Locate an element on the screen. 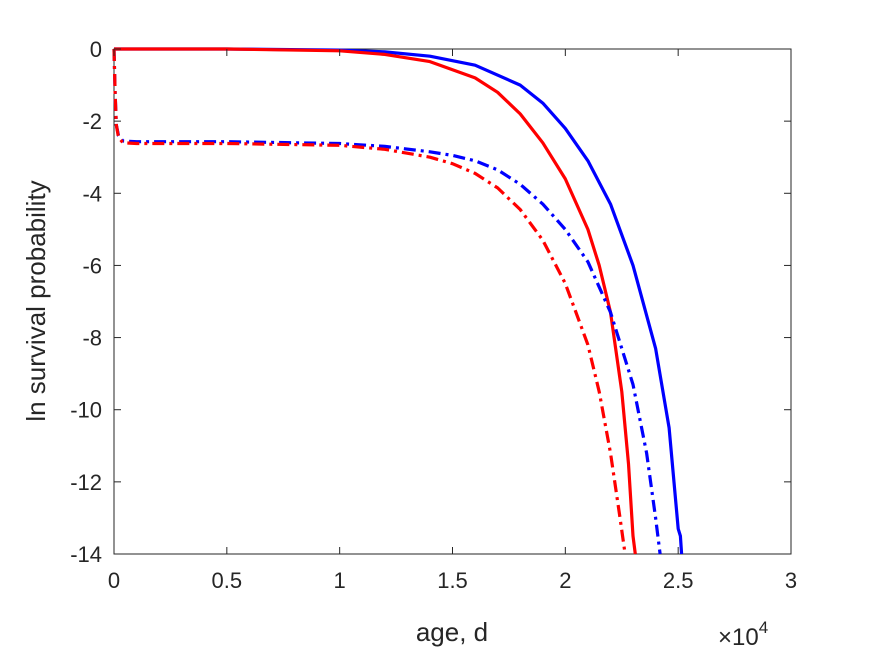  x-tick-label: 0.5 is located at coordinates (227, 580).